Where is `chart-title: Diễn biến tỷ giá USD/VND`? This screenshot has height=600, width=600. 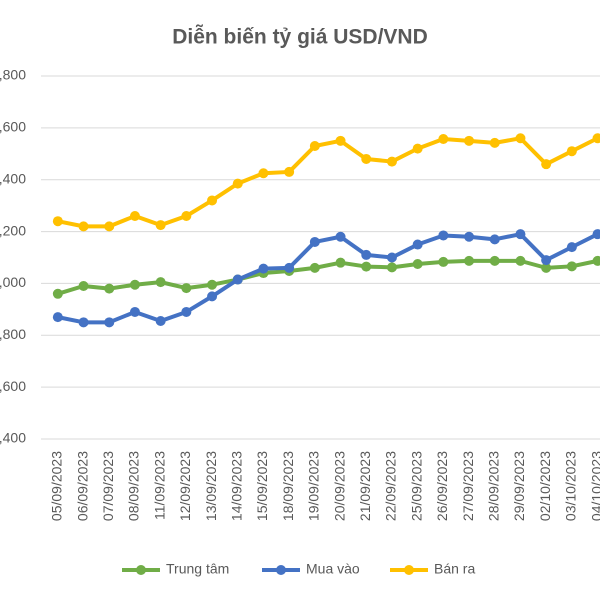
chart-title: Diễn biến tỷ giá USD/VND is located at coordinates (300, 37).